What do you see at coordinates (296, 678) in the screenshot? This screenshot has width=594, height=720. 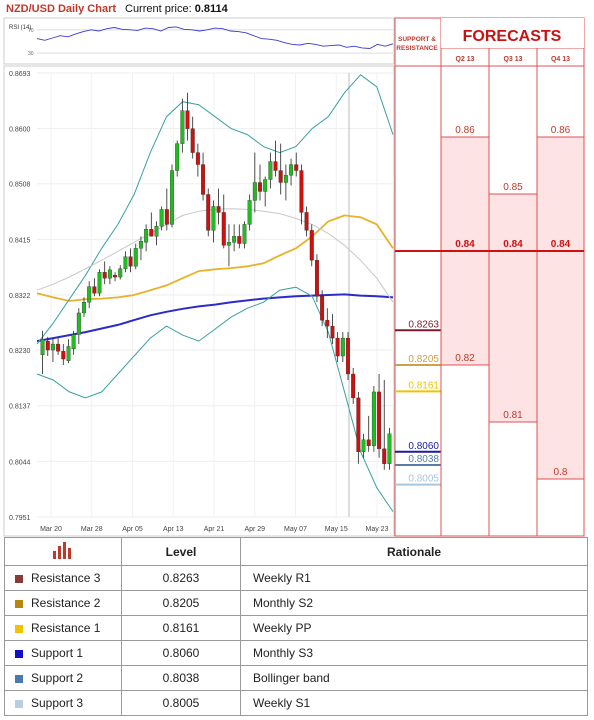 I see `table-row: Support 2 0.8038 Bollinger band` at bounding box center [296, 678].